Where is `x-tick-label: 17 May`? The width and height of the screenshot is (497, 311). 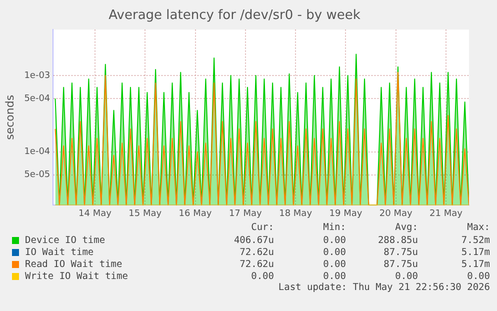
x-tick-label: 17 May is located at coordinates (245, 213).